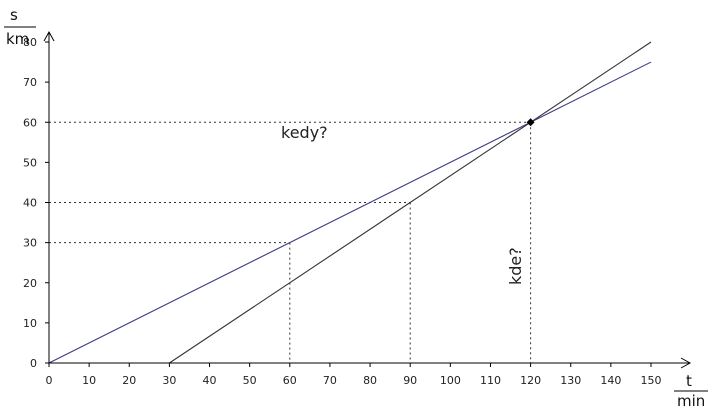 This screenshot has width=710, height=408. I want to click on x-axis-arrow, so click(686, 363).